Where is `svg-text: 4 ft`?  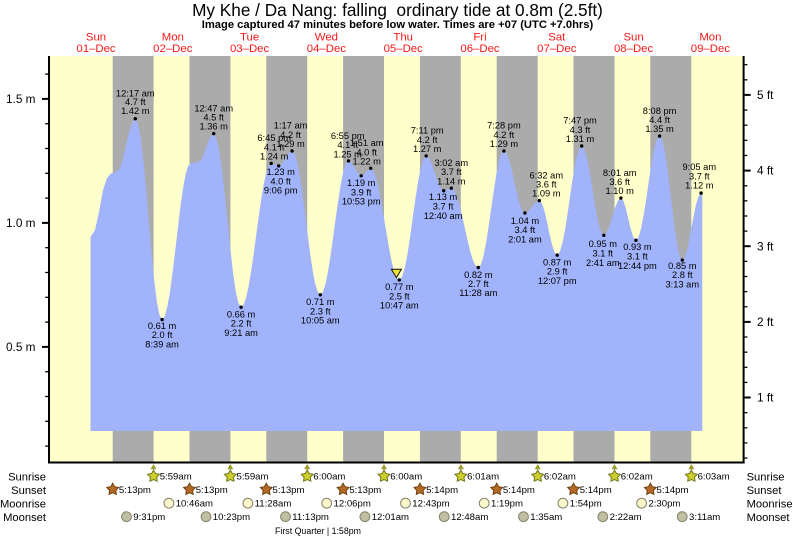
svg-text: 4 ft is located at coordinates (765, 171).